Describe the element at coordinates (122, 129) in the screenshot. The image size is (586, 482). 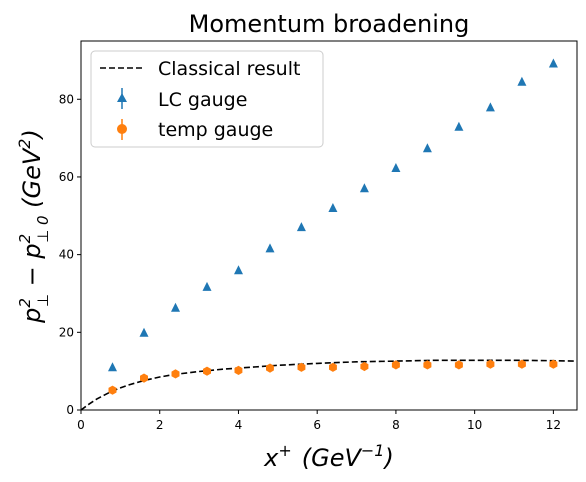
I see `legend-marker-temp-gauge` at that location.